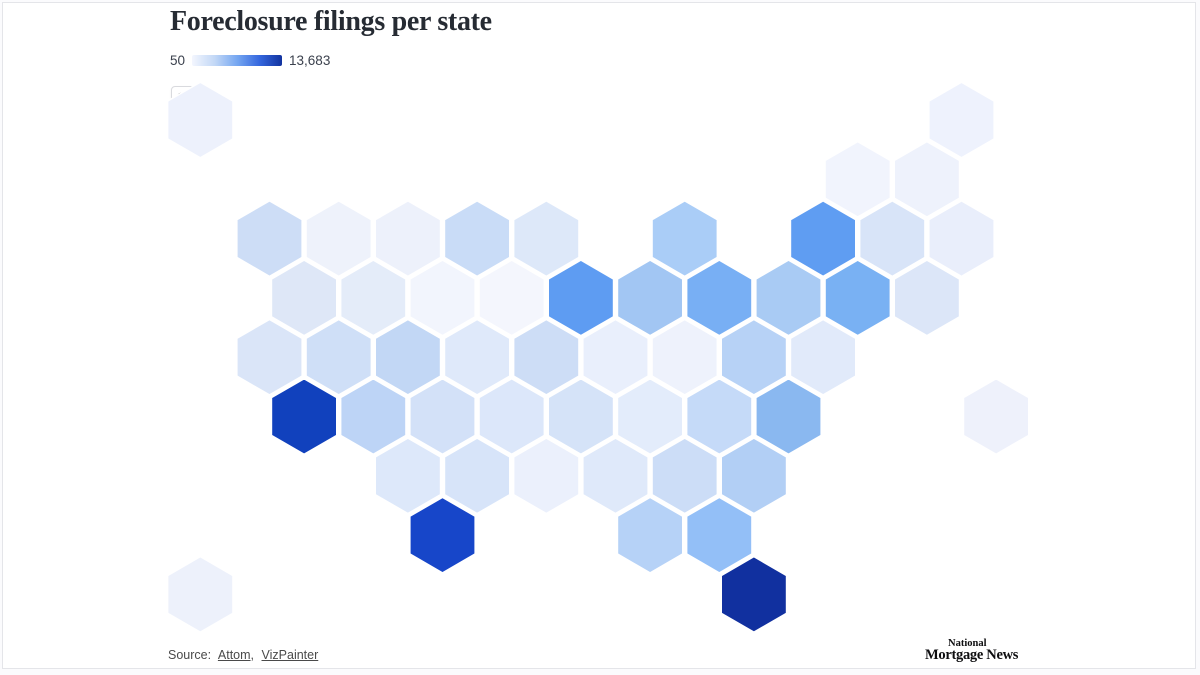  Describe the element at coordinates (972, 655) in the screenshot. I see `brand-line-2: Mortgage News` at that location.